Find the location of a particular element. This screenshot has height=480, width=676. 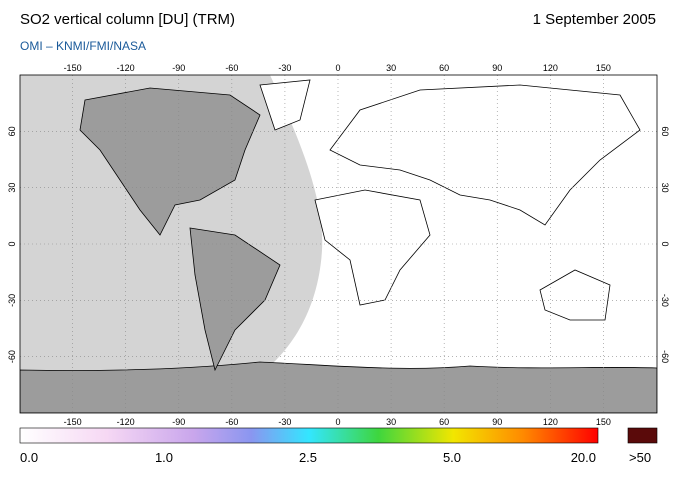

eurasia is located at coordinates (485, 155).